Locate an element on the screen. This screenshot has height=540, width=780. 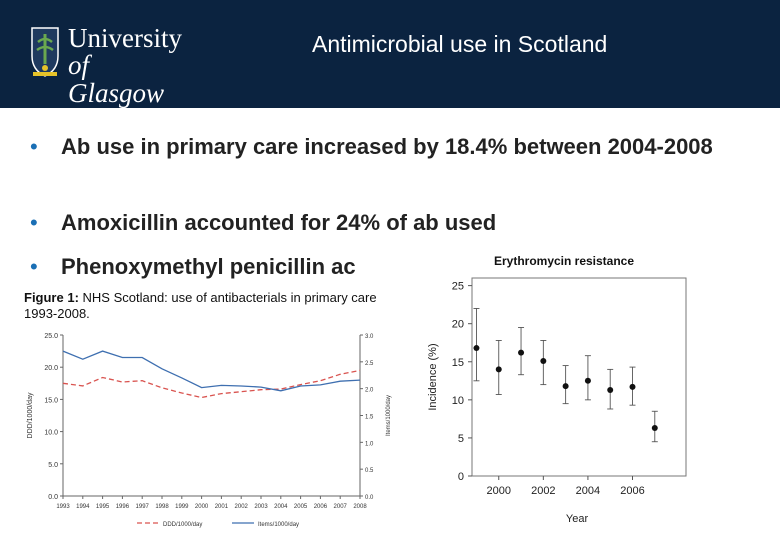
y2-tick-label: 2.5 is located at coordinates (369, 364).